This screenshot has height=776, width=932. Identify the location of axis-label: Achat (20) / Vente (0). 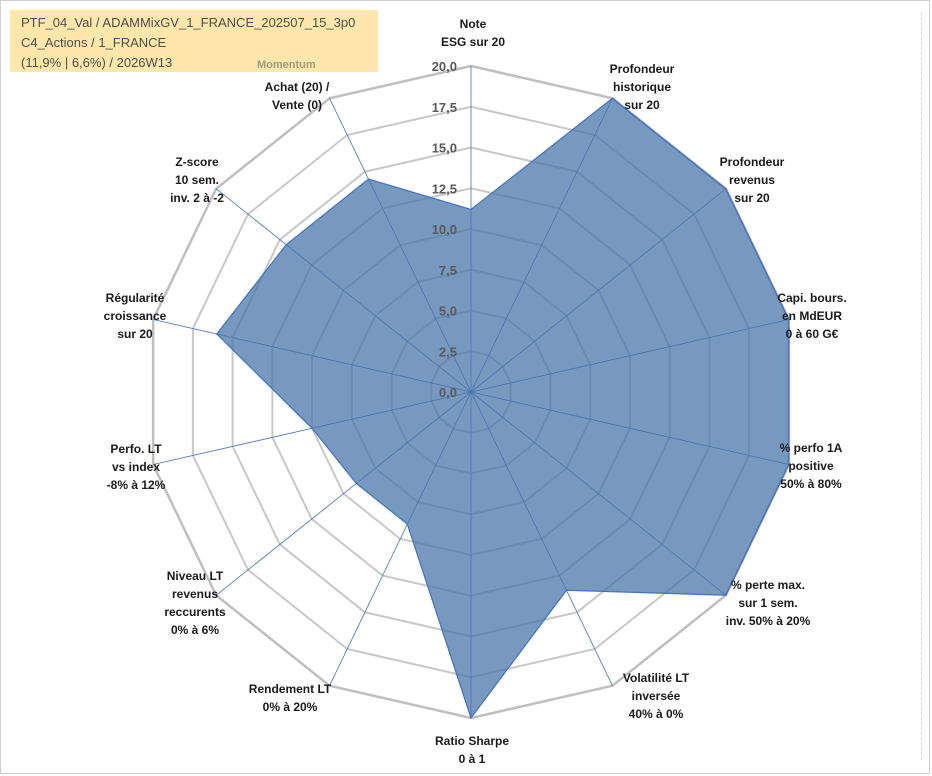
(297, 96).